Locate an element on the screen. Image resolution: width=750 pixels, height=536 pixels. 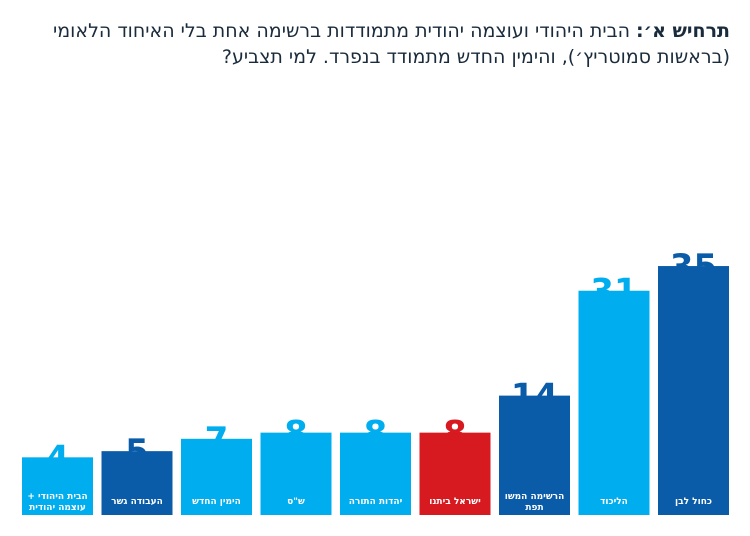
bar-category-label: כחול לבן is located at coordinates (693, 502).